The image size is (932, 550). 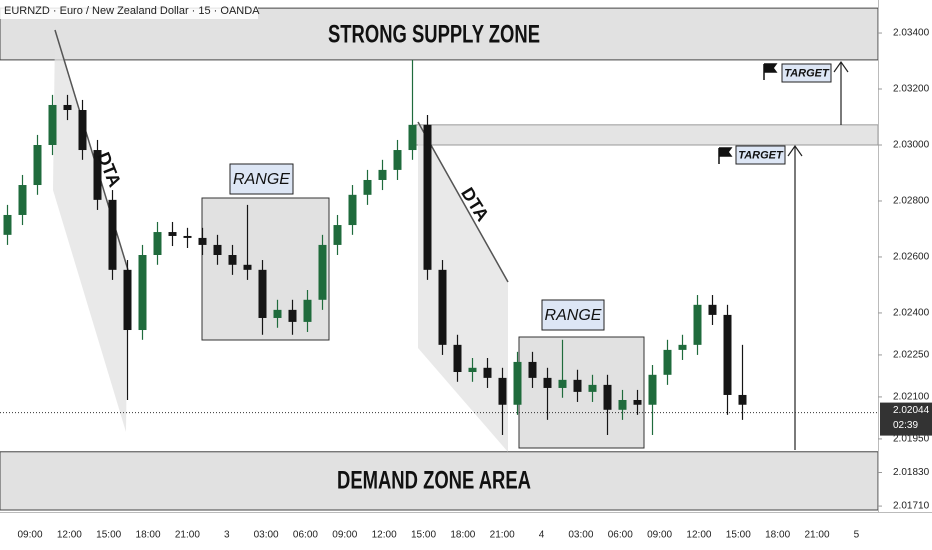 What do you see at coordinates (911, 145) in the screenshot?
I see `y-tick-label: 2.03000` at bounding box center [911, 145].